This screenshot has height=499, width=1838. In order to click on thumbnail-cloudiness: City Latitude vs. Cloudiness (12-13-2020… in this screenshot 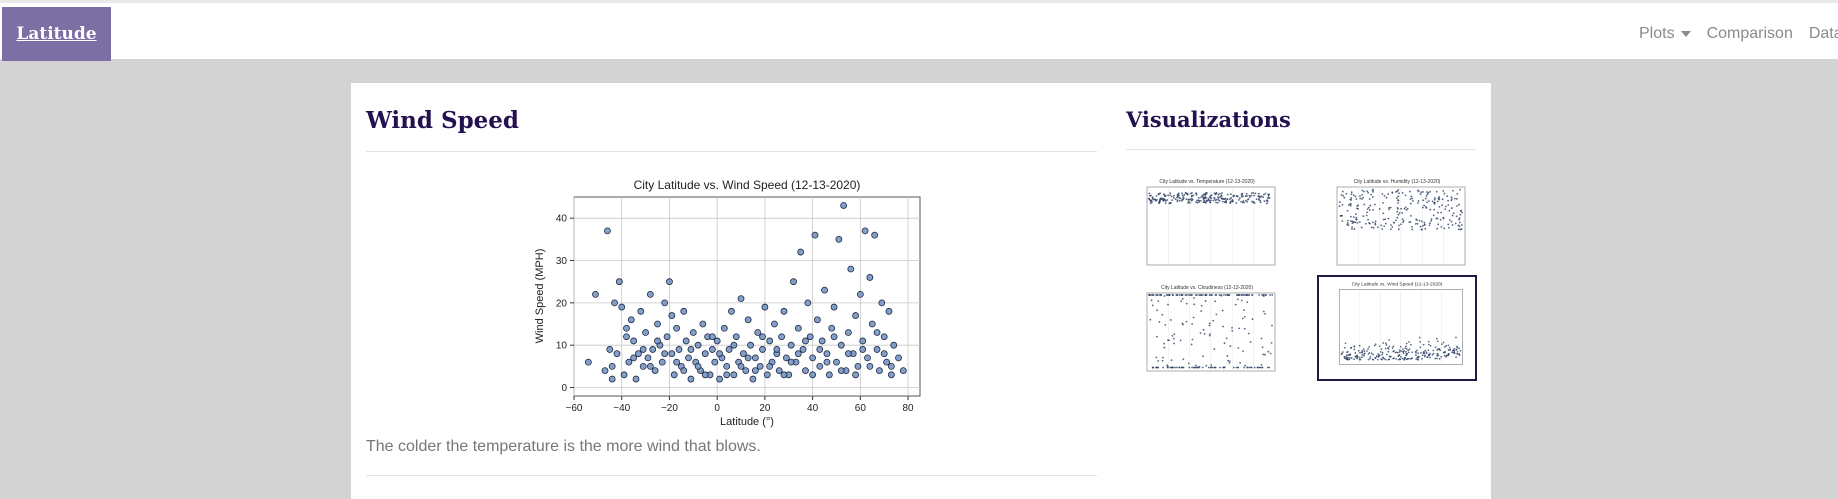, I will do `click(1207, 333)`.